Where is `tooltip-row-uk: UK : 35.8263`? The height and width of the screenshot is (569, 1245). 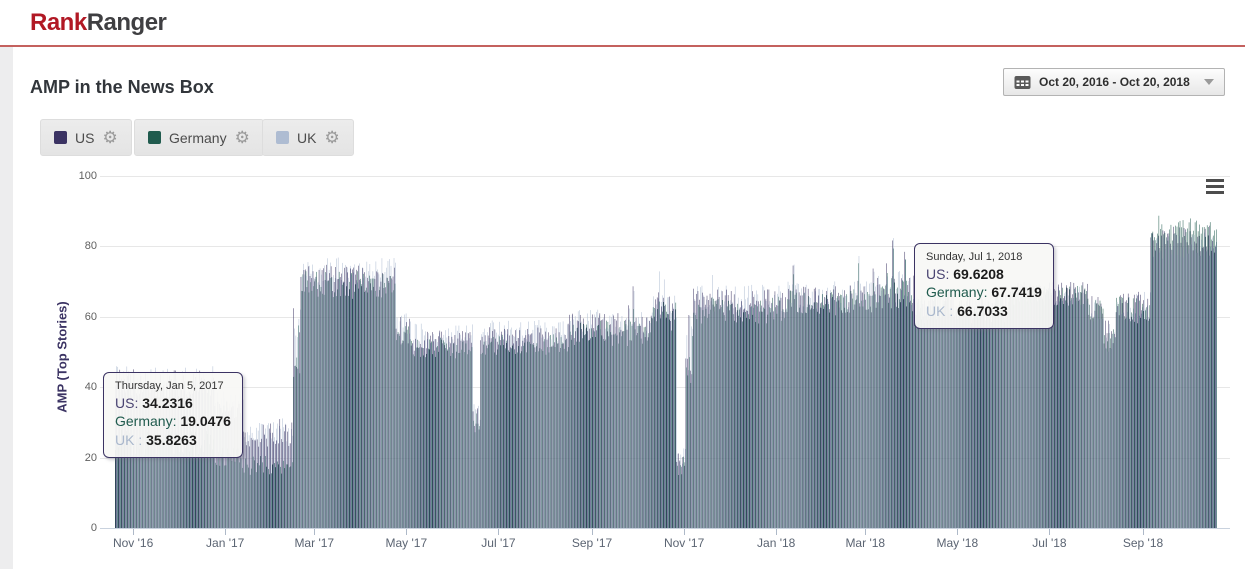 tooltip-row-uk: UK : 35.8263 is located at coordinates (156, 439).